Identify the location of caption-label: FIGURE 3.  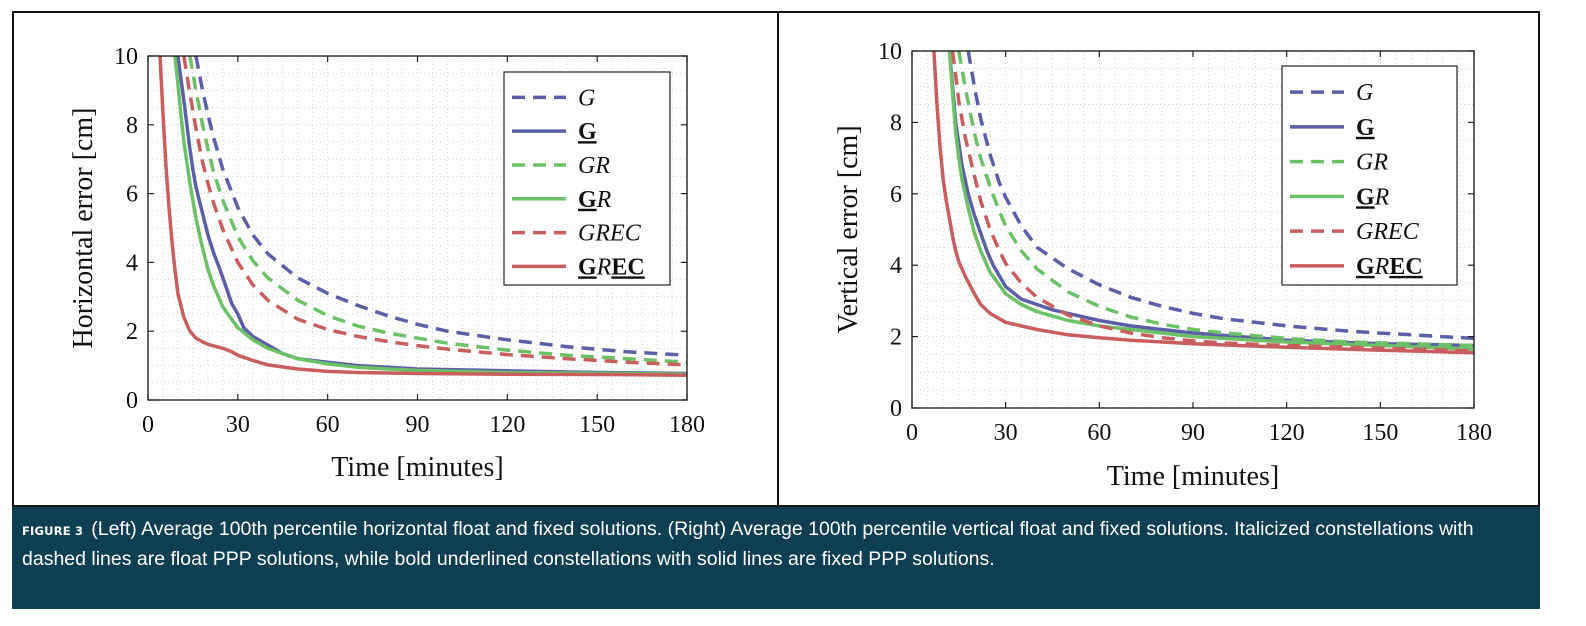
(53, 531).